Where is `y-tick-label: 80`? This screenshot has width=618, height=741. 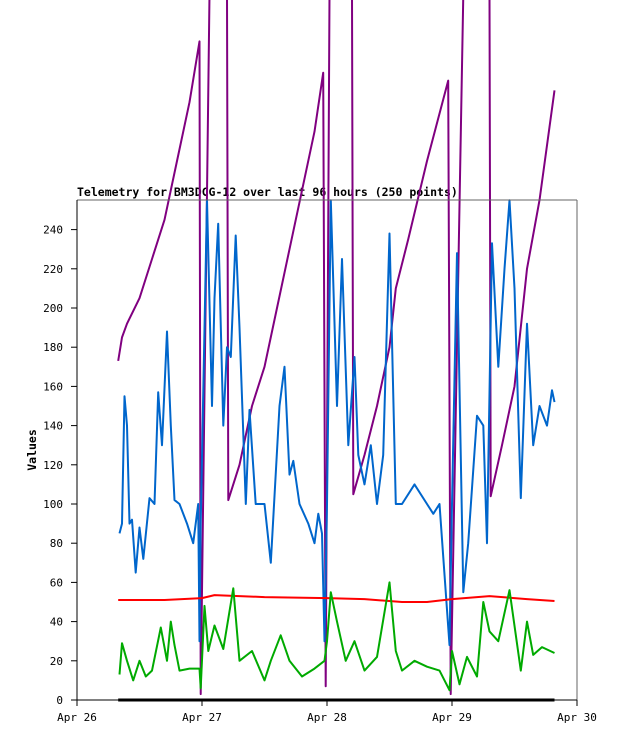
y-tick-label: 80 is located at coordinates (56, 543).